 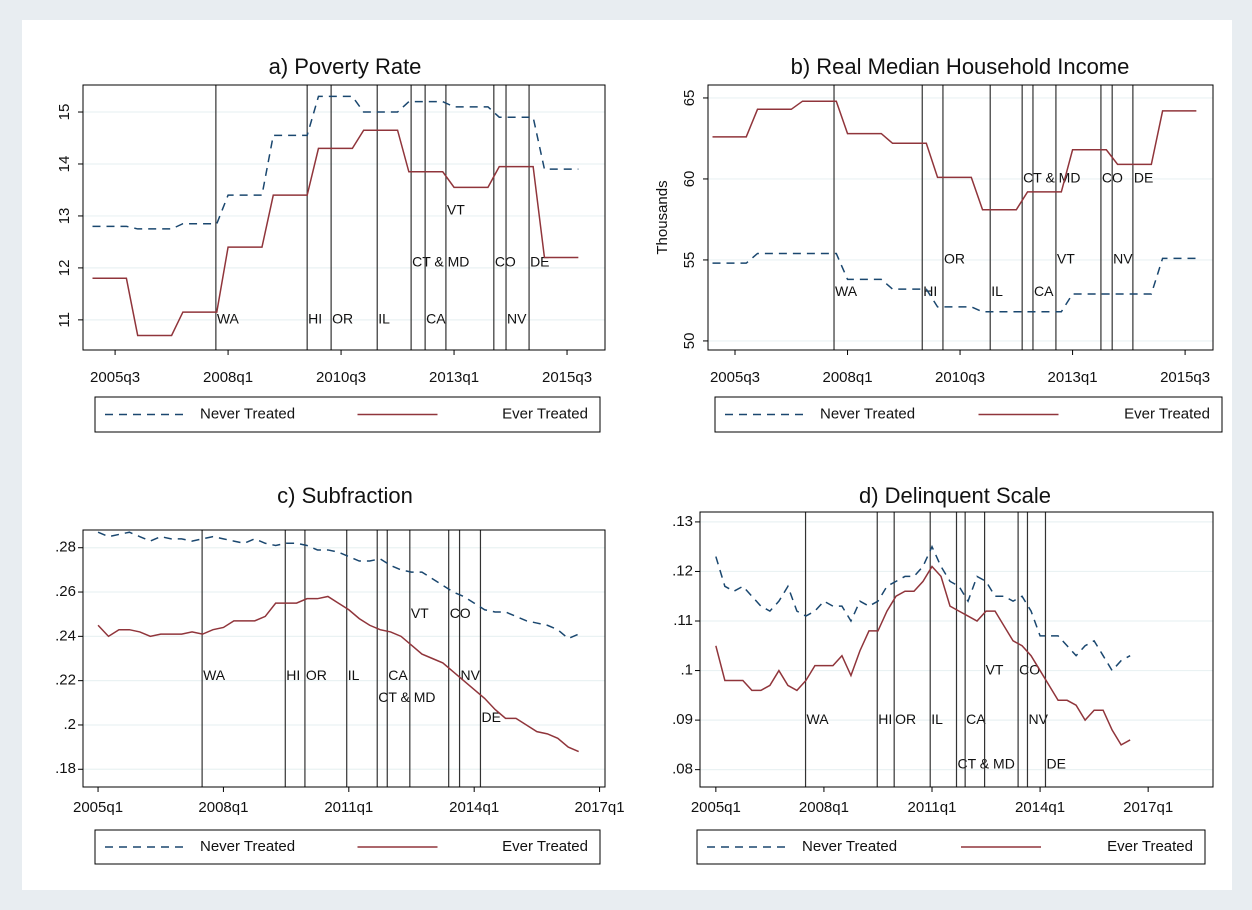 I want to click on y-tick-label: .28, so click(x=65, y=547).